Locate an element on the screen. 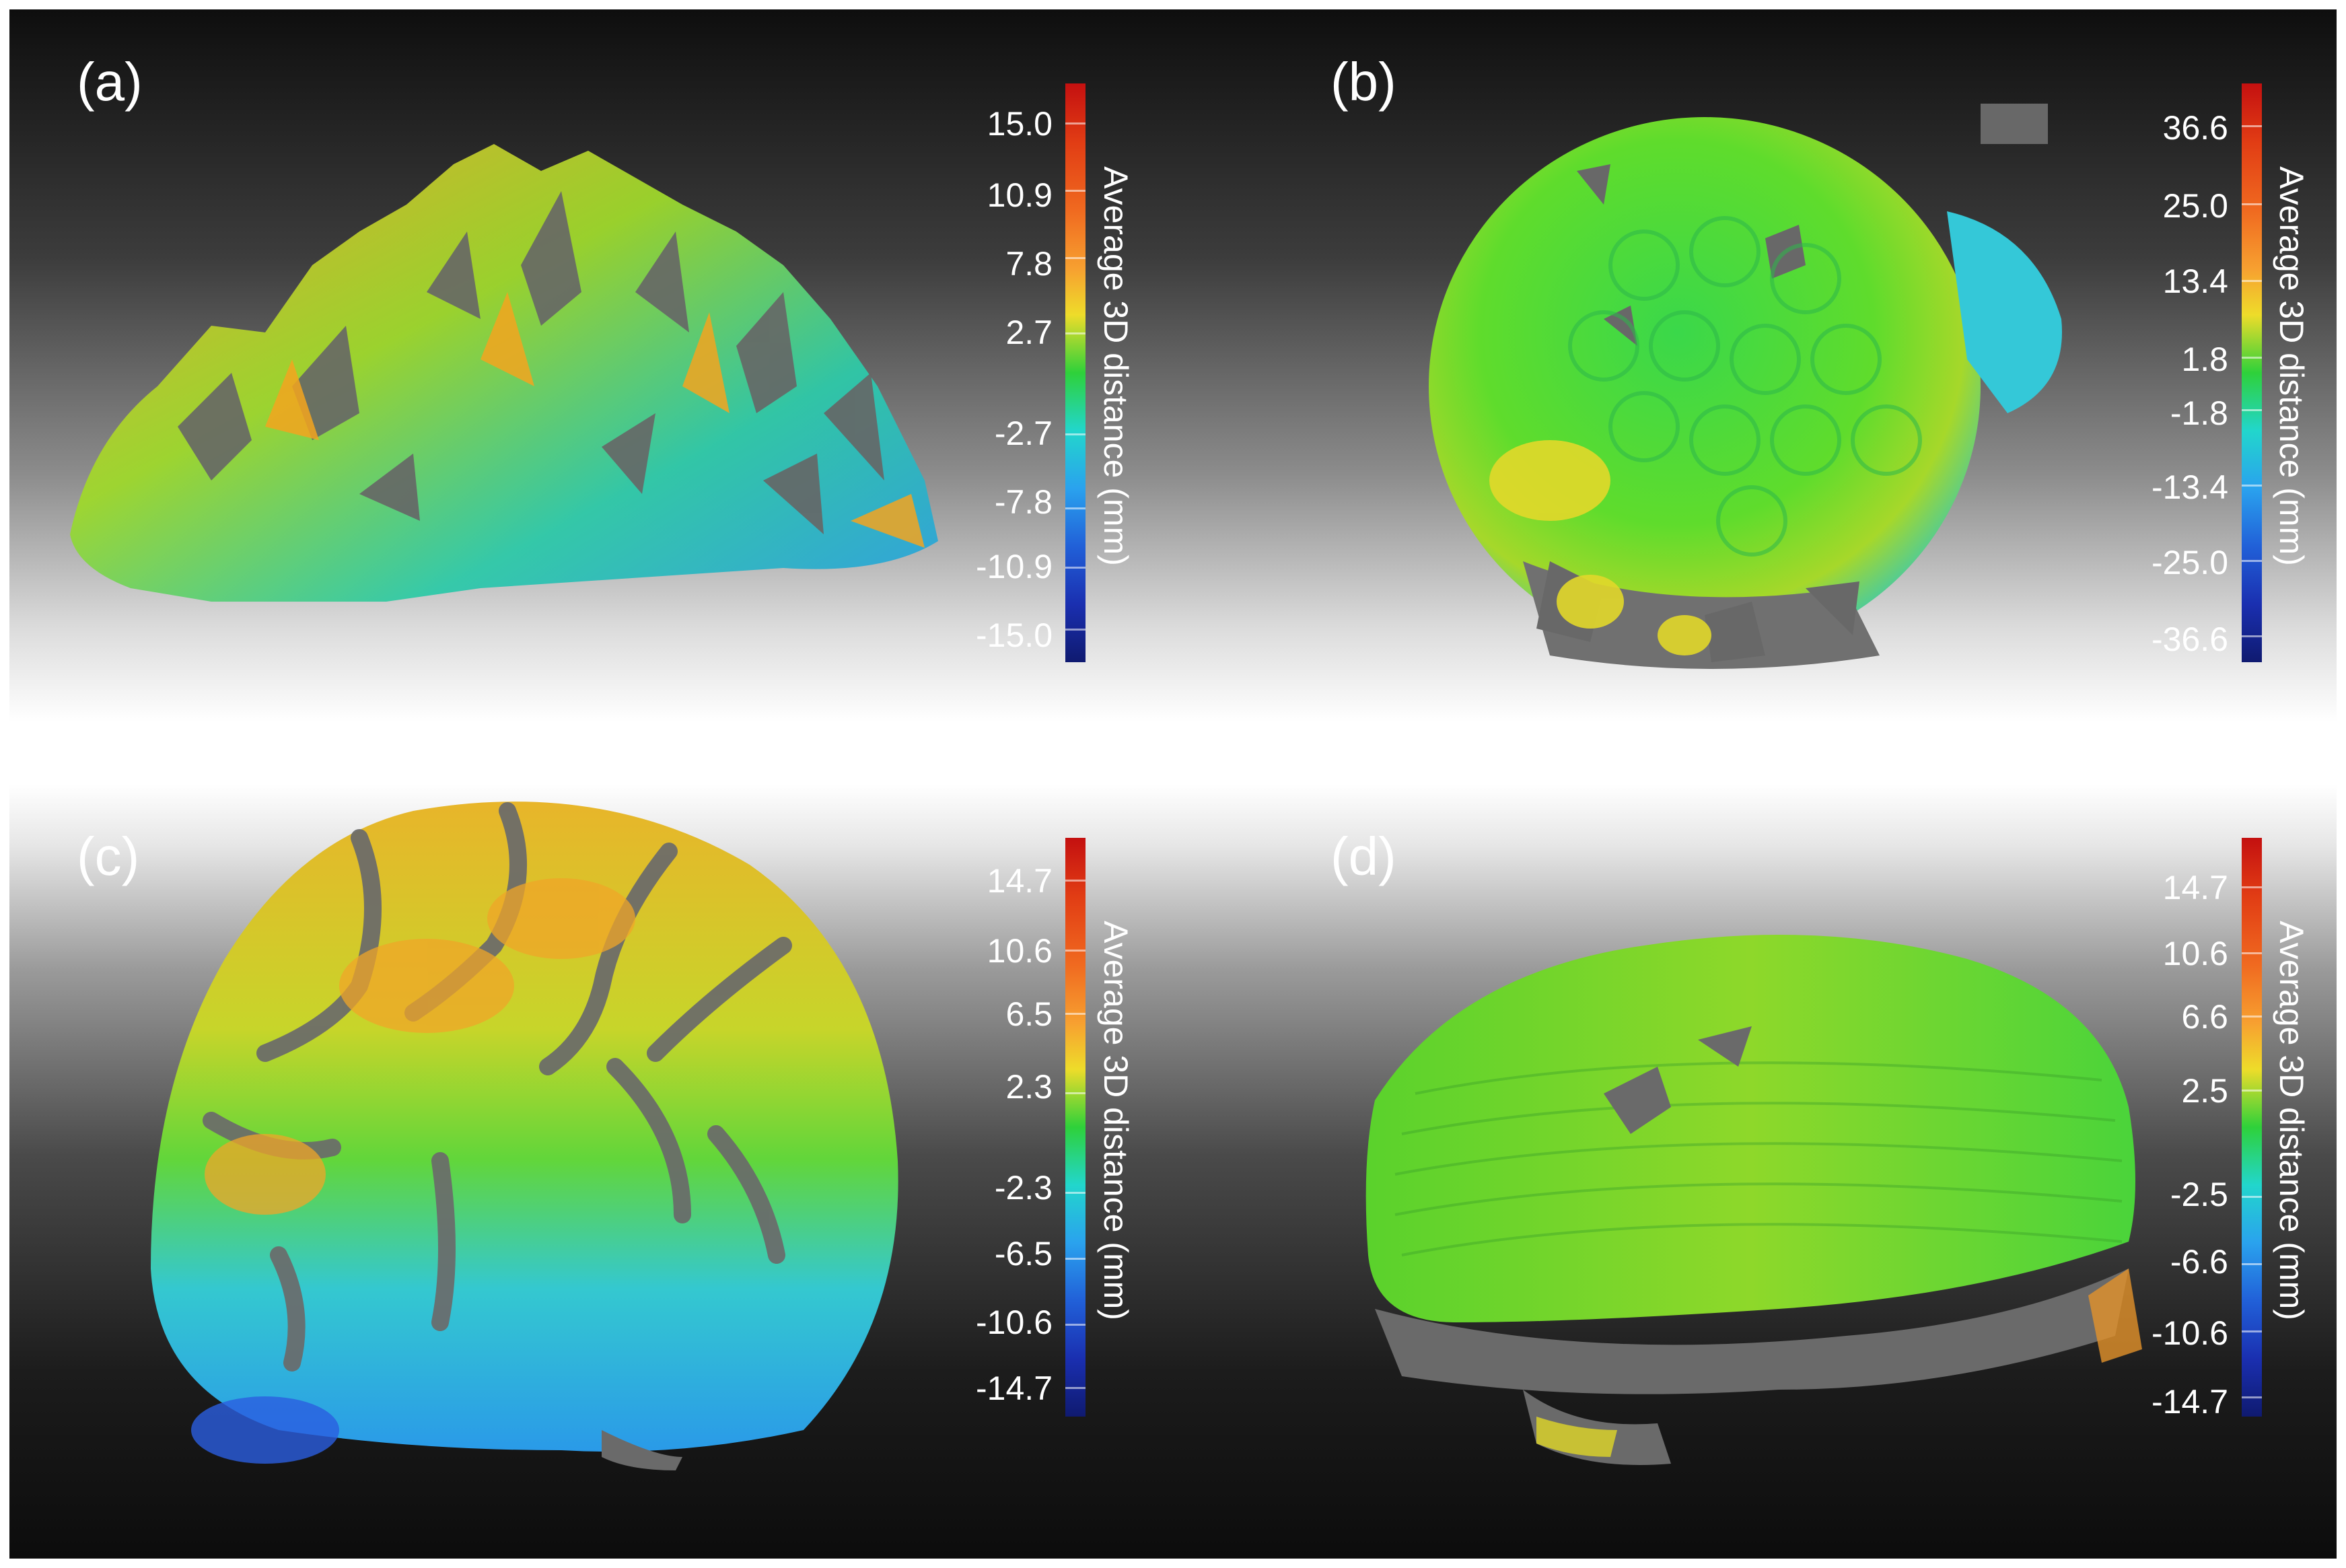 Image resolution: width=2346 pixels, height=1568 pixels. scale-tick-label: 7.8 is located at coordinates (1029, 264).